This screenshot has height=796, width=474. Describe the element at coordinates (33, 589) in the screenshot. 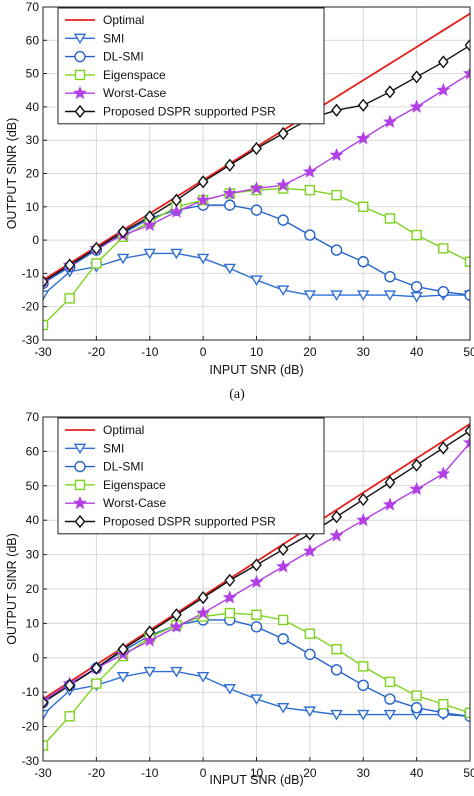

I see `panel-b-y-tick-label: 20` at that location.